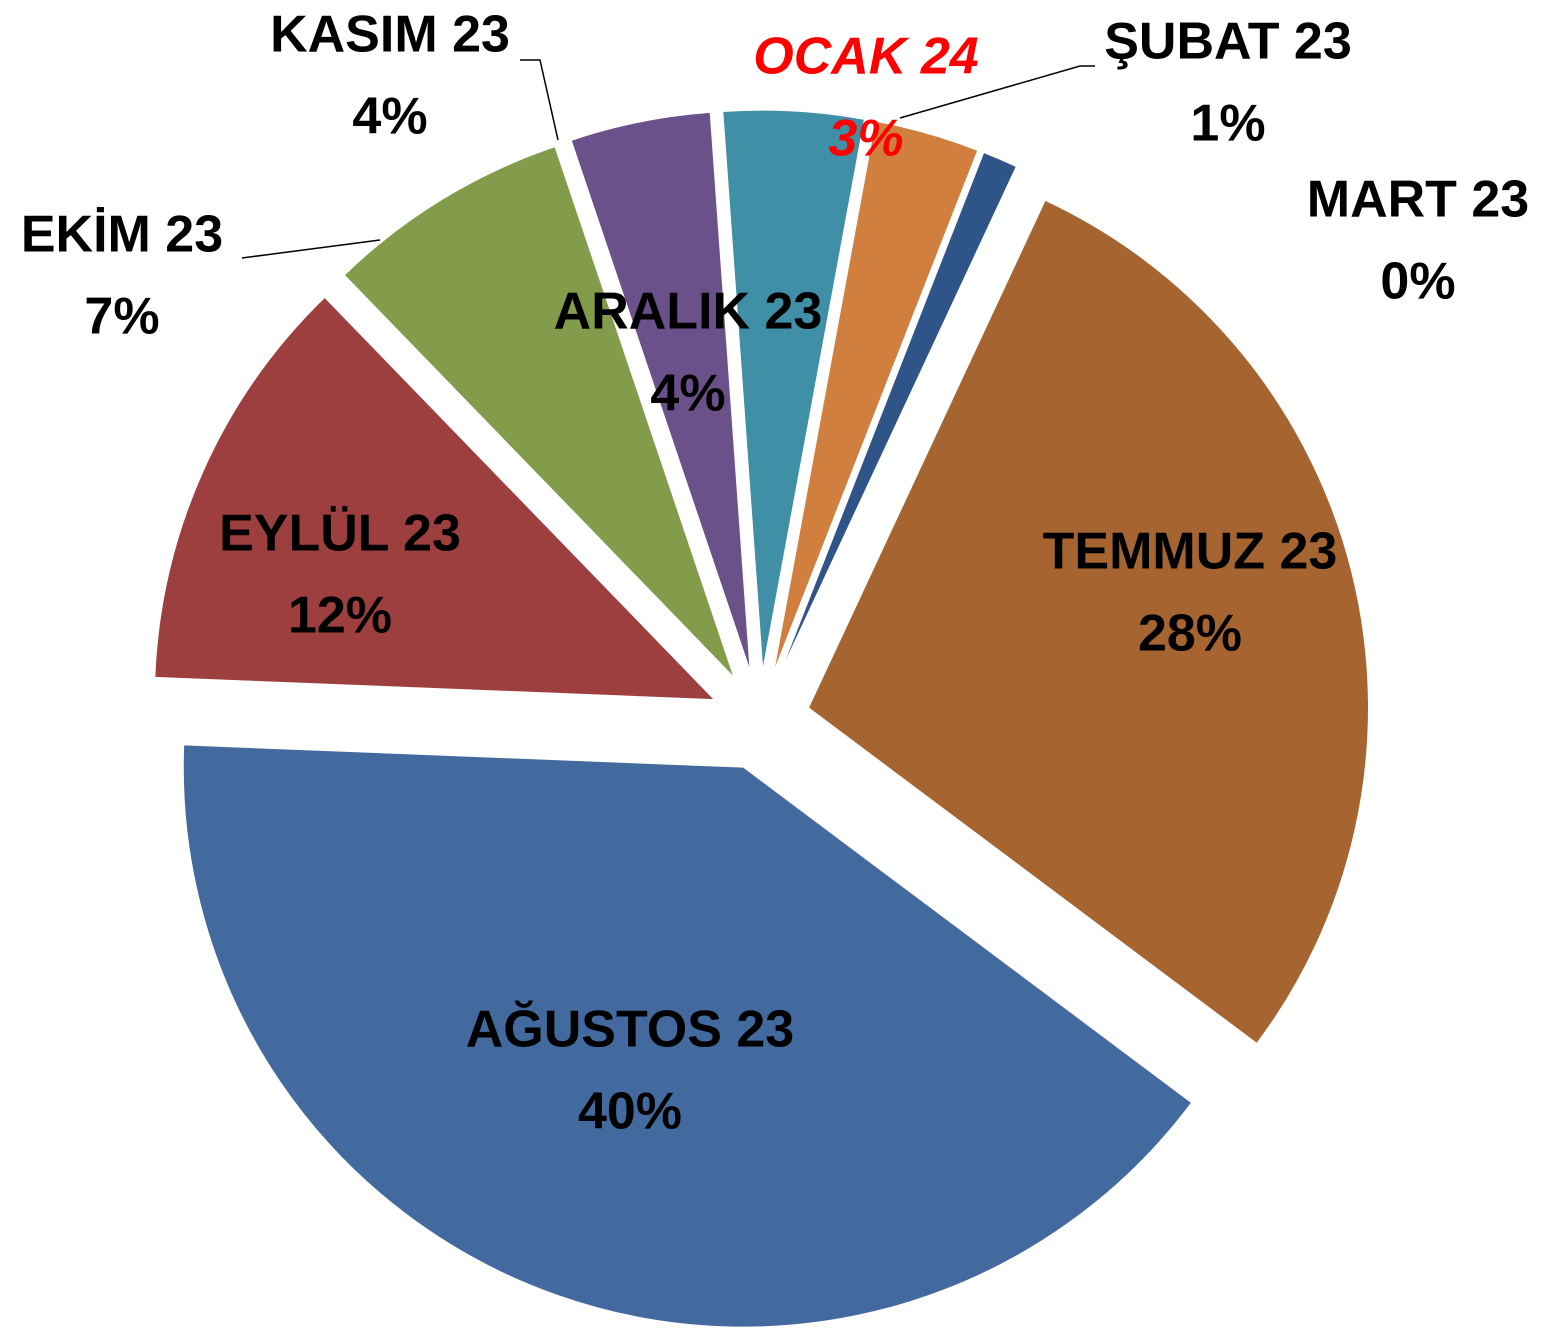 This screenshot has width=1559, height=1335. Describe the element at coordinates (1190, 634) in the screenshot. I see `slice-value-label: 28%` at that location.